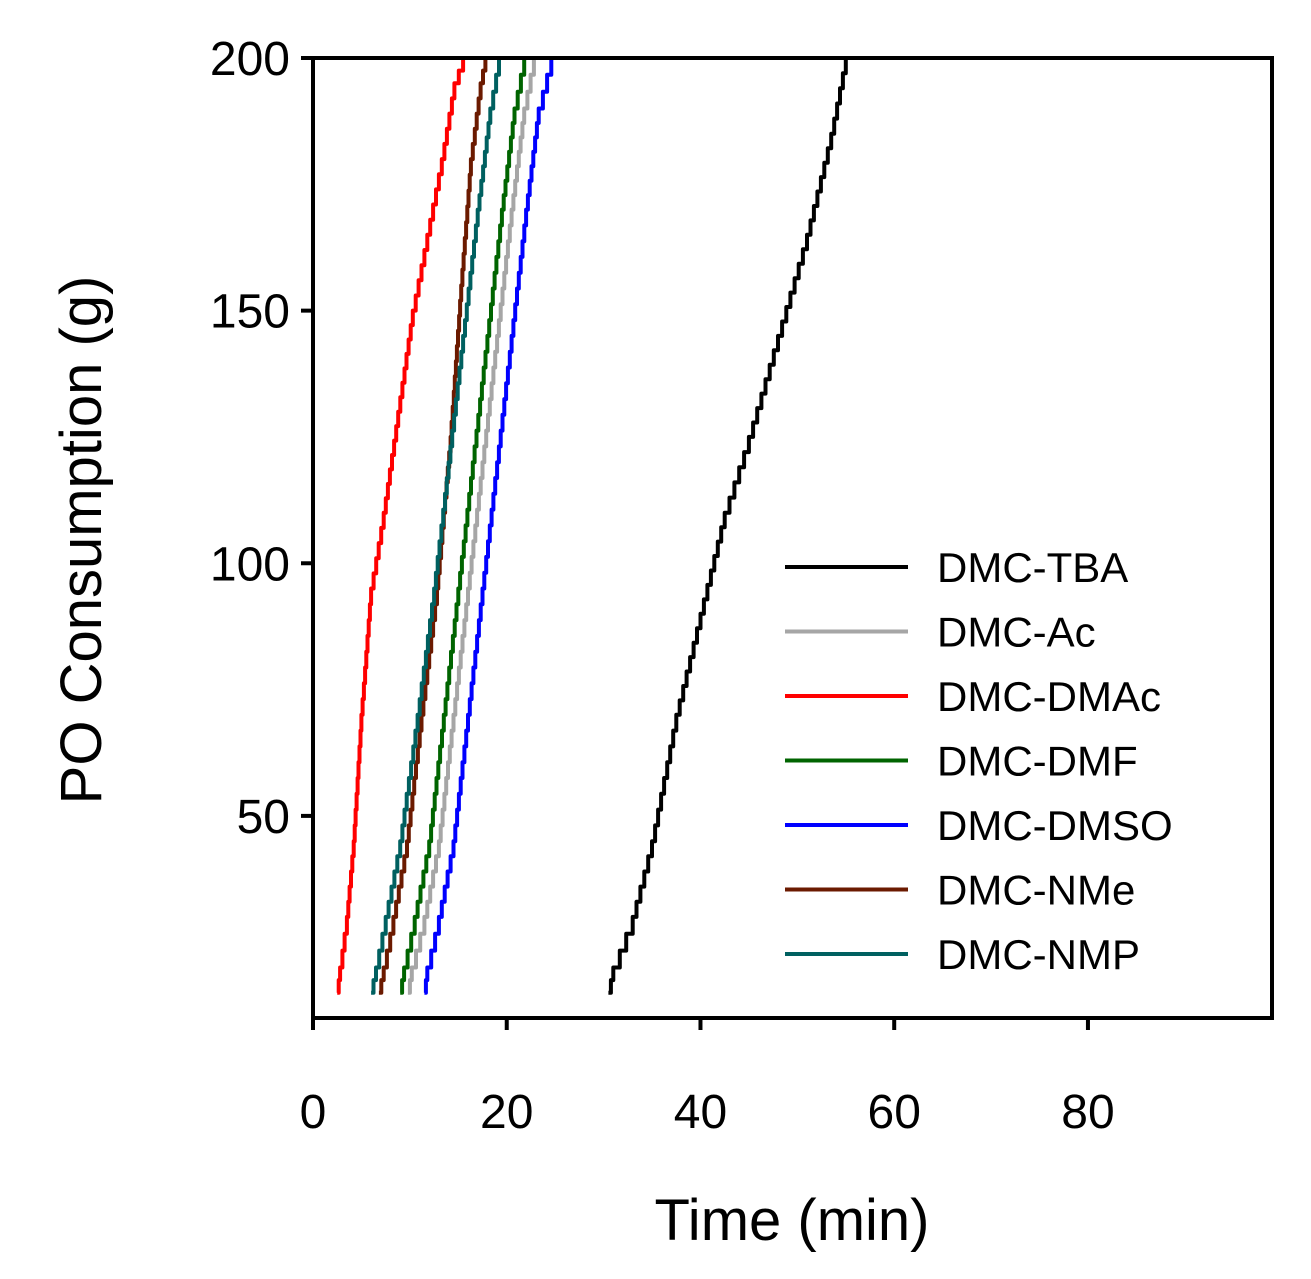  What do you see at coordinates (250, 59) in the screenshot?
I see `y-tick-label: 200` at bounding box center [250, 59].